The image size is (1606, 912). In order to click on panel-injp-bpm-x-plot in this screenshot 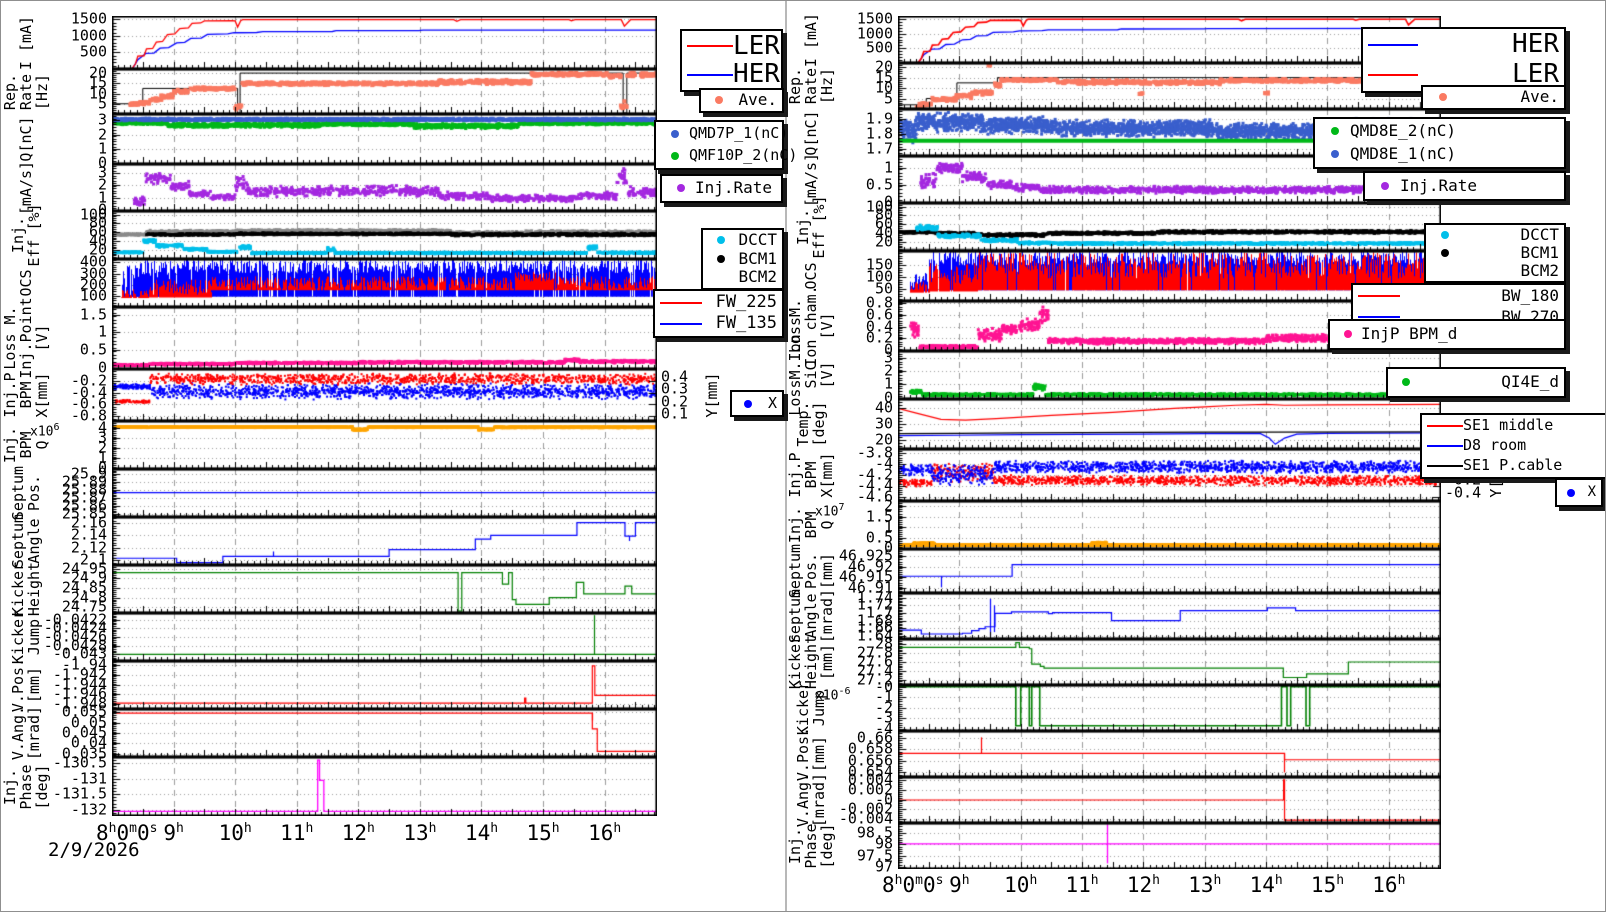, I will do `click(1169, 475)`.